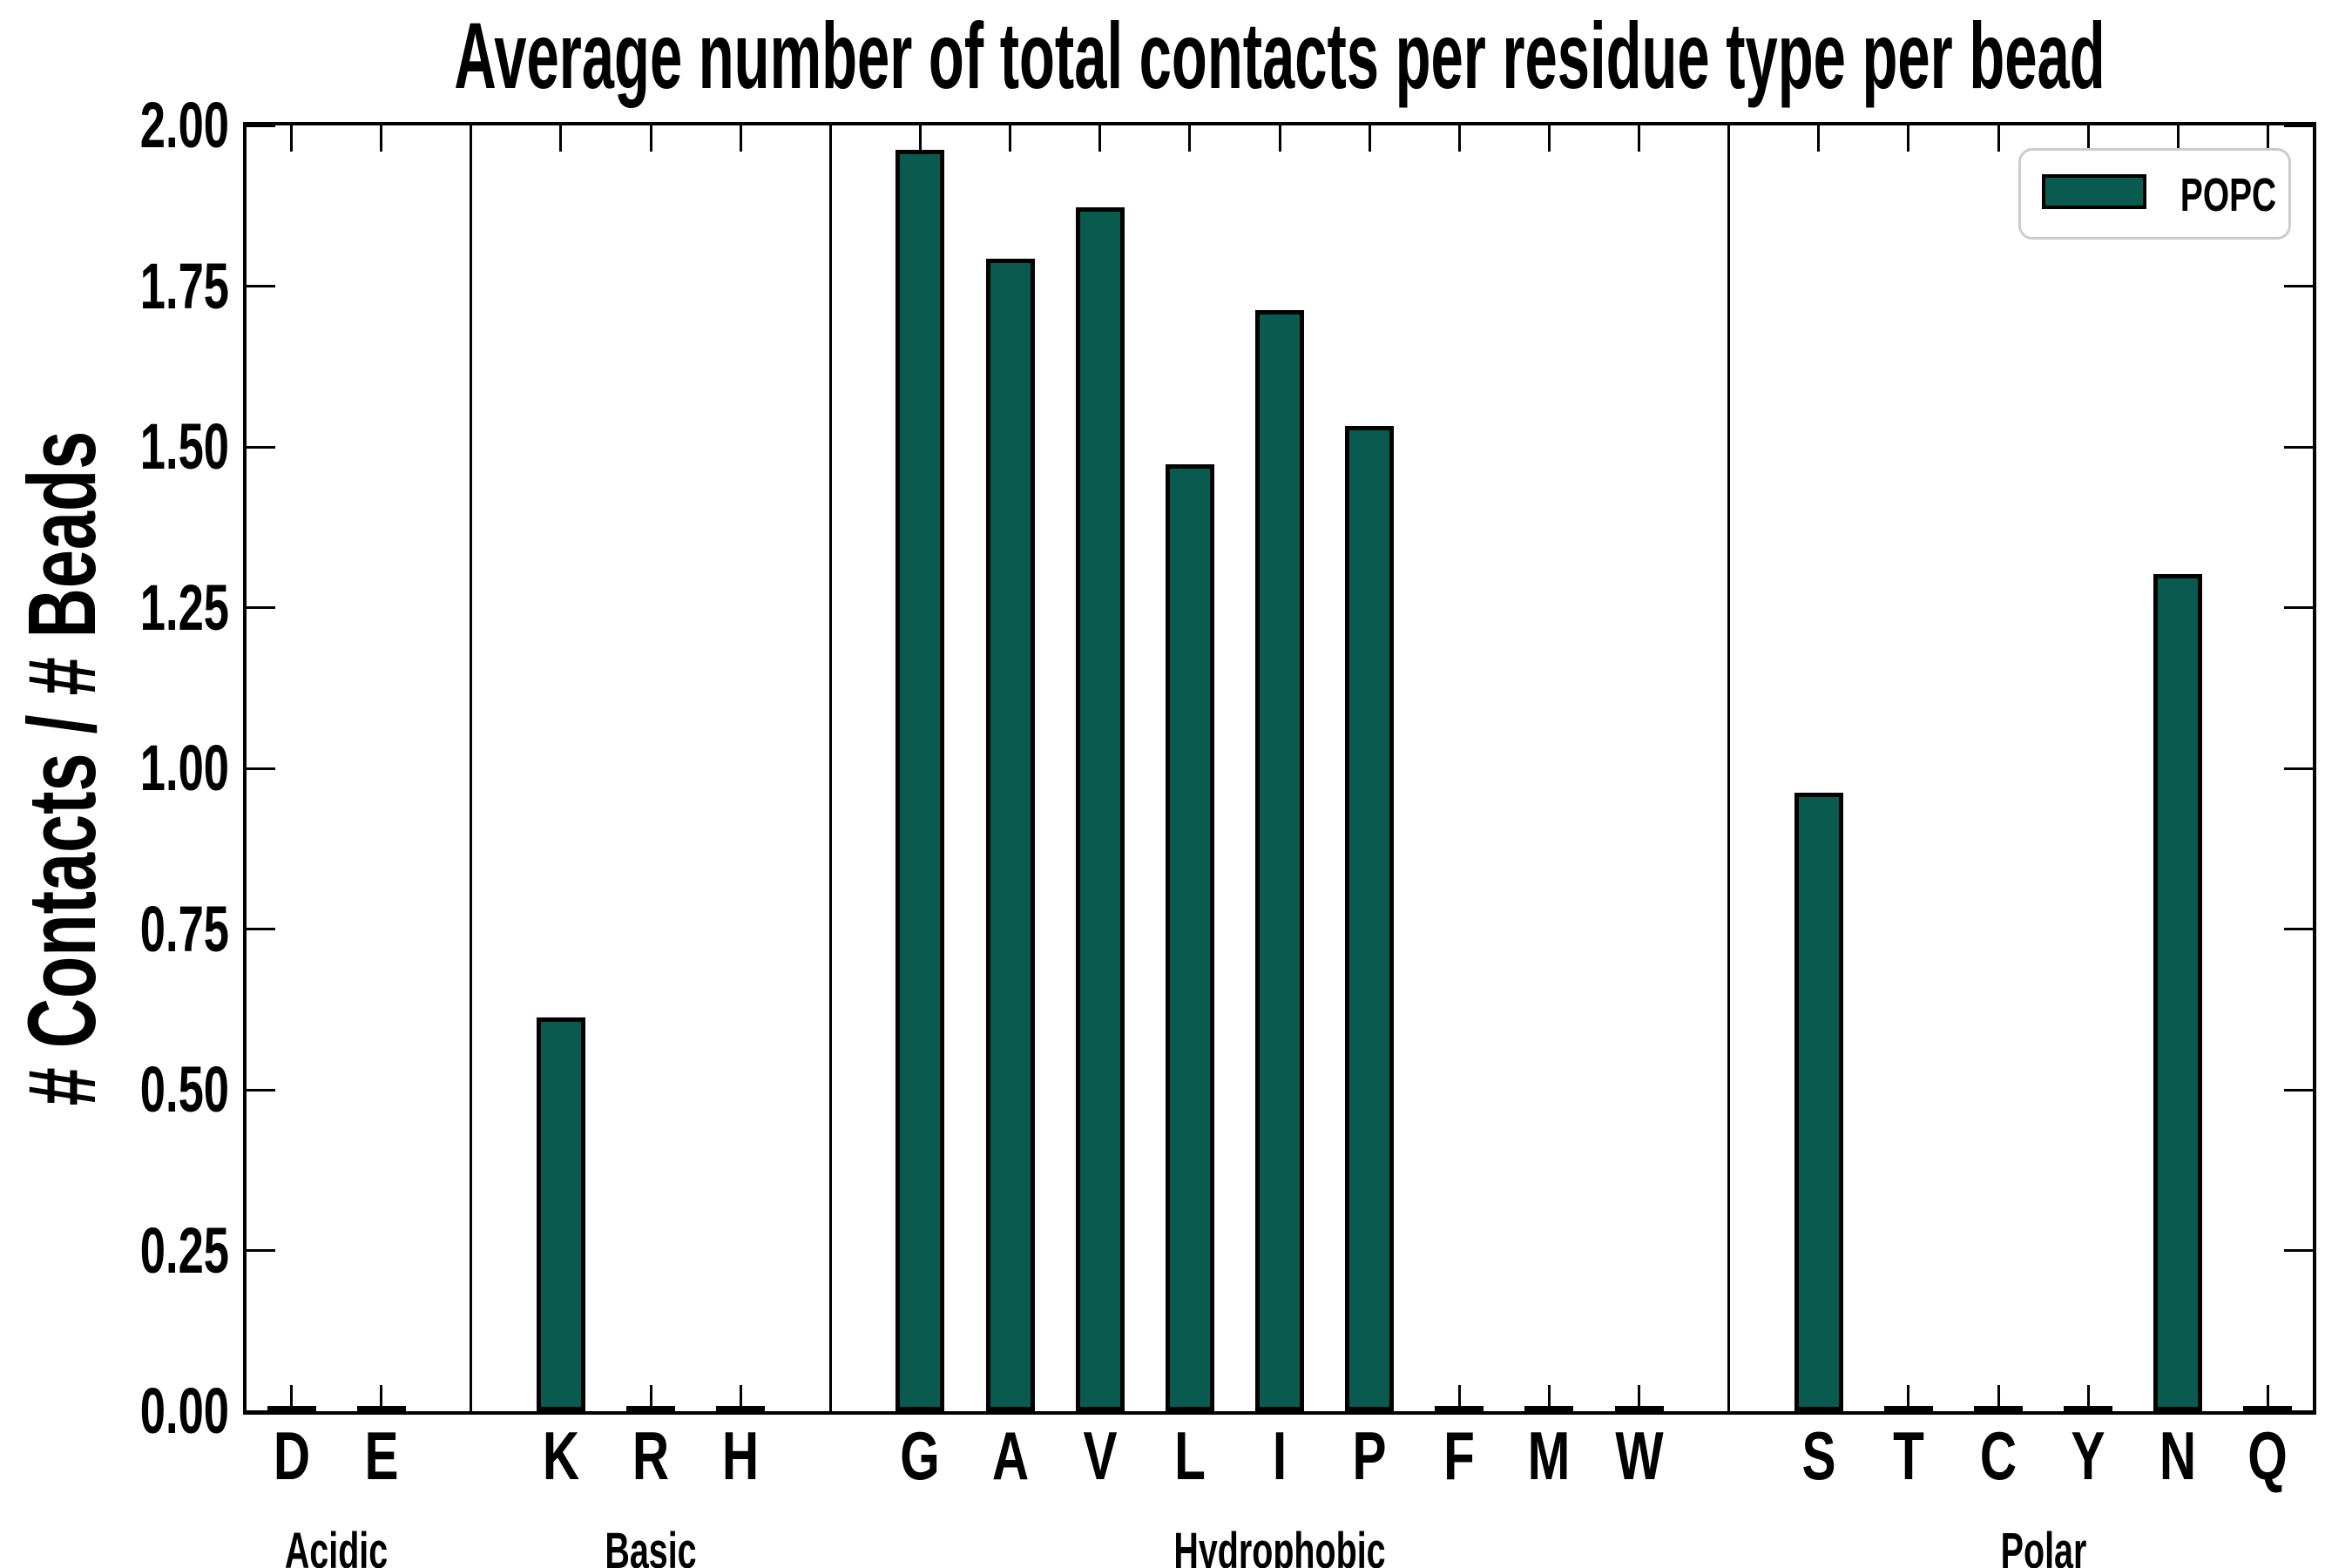 This screenshot has height=1568, width=2352. I want to click on x-tick-label-T: T, so click(1908, 1456).